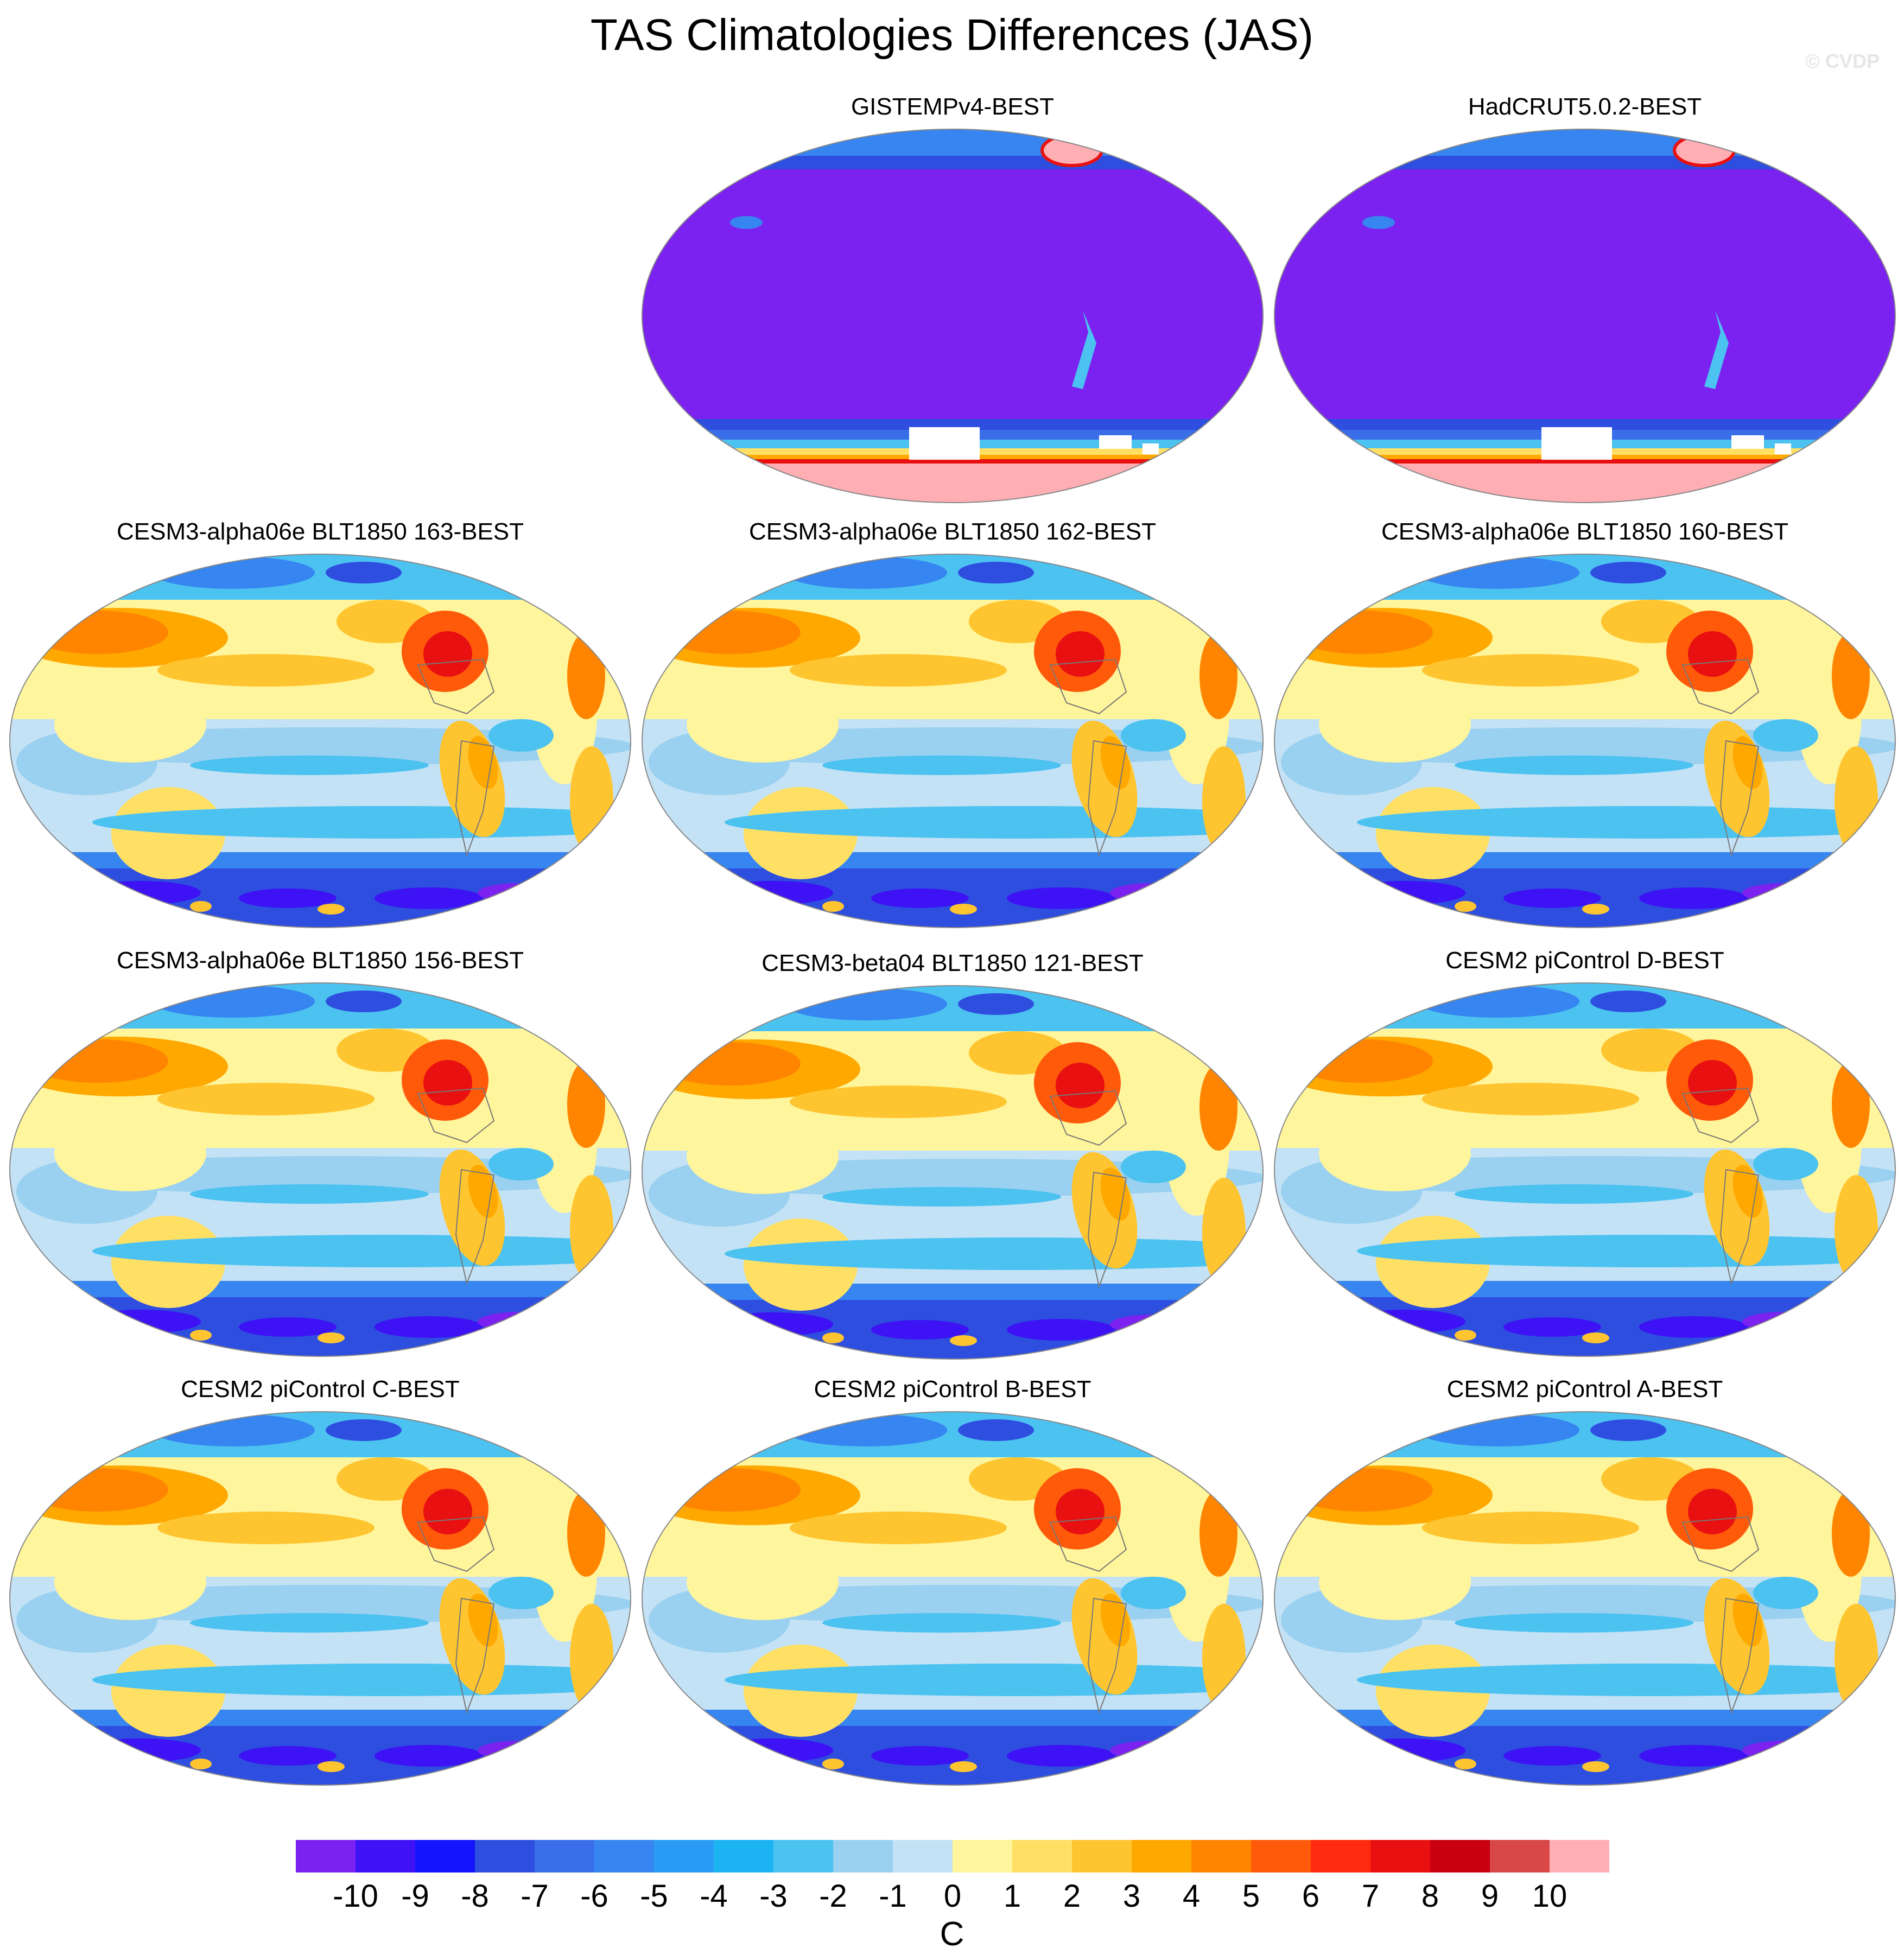 The width and height of the screenshot is (1904, 1955). Describe the element at coordinates (1430, 1896) in the screenshot. I see `colorbar-tick-label: 8` at that location.